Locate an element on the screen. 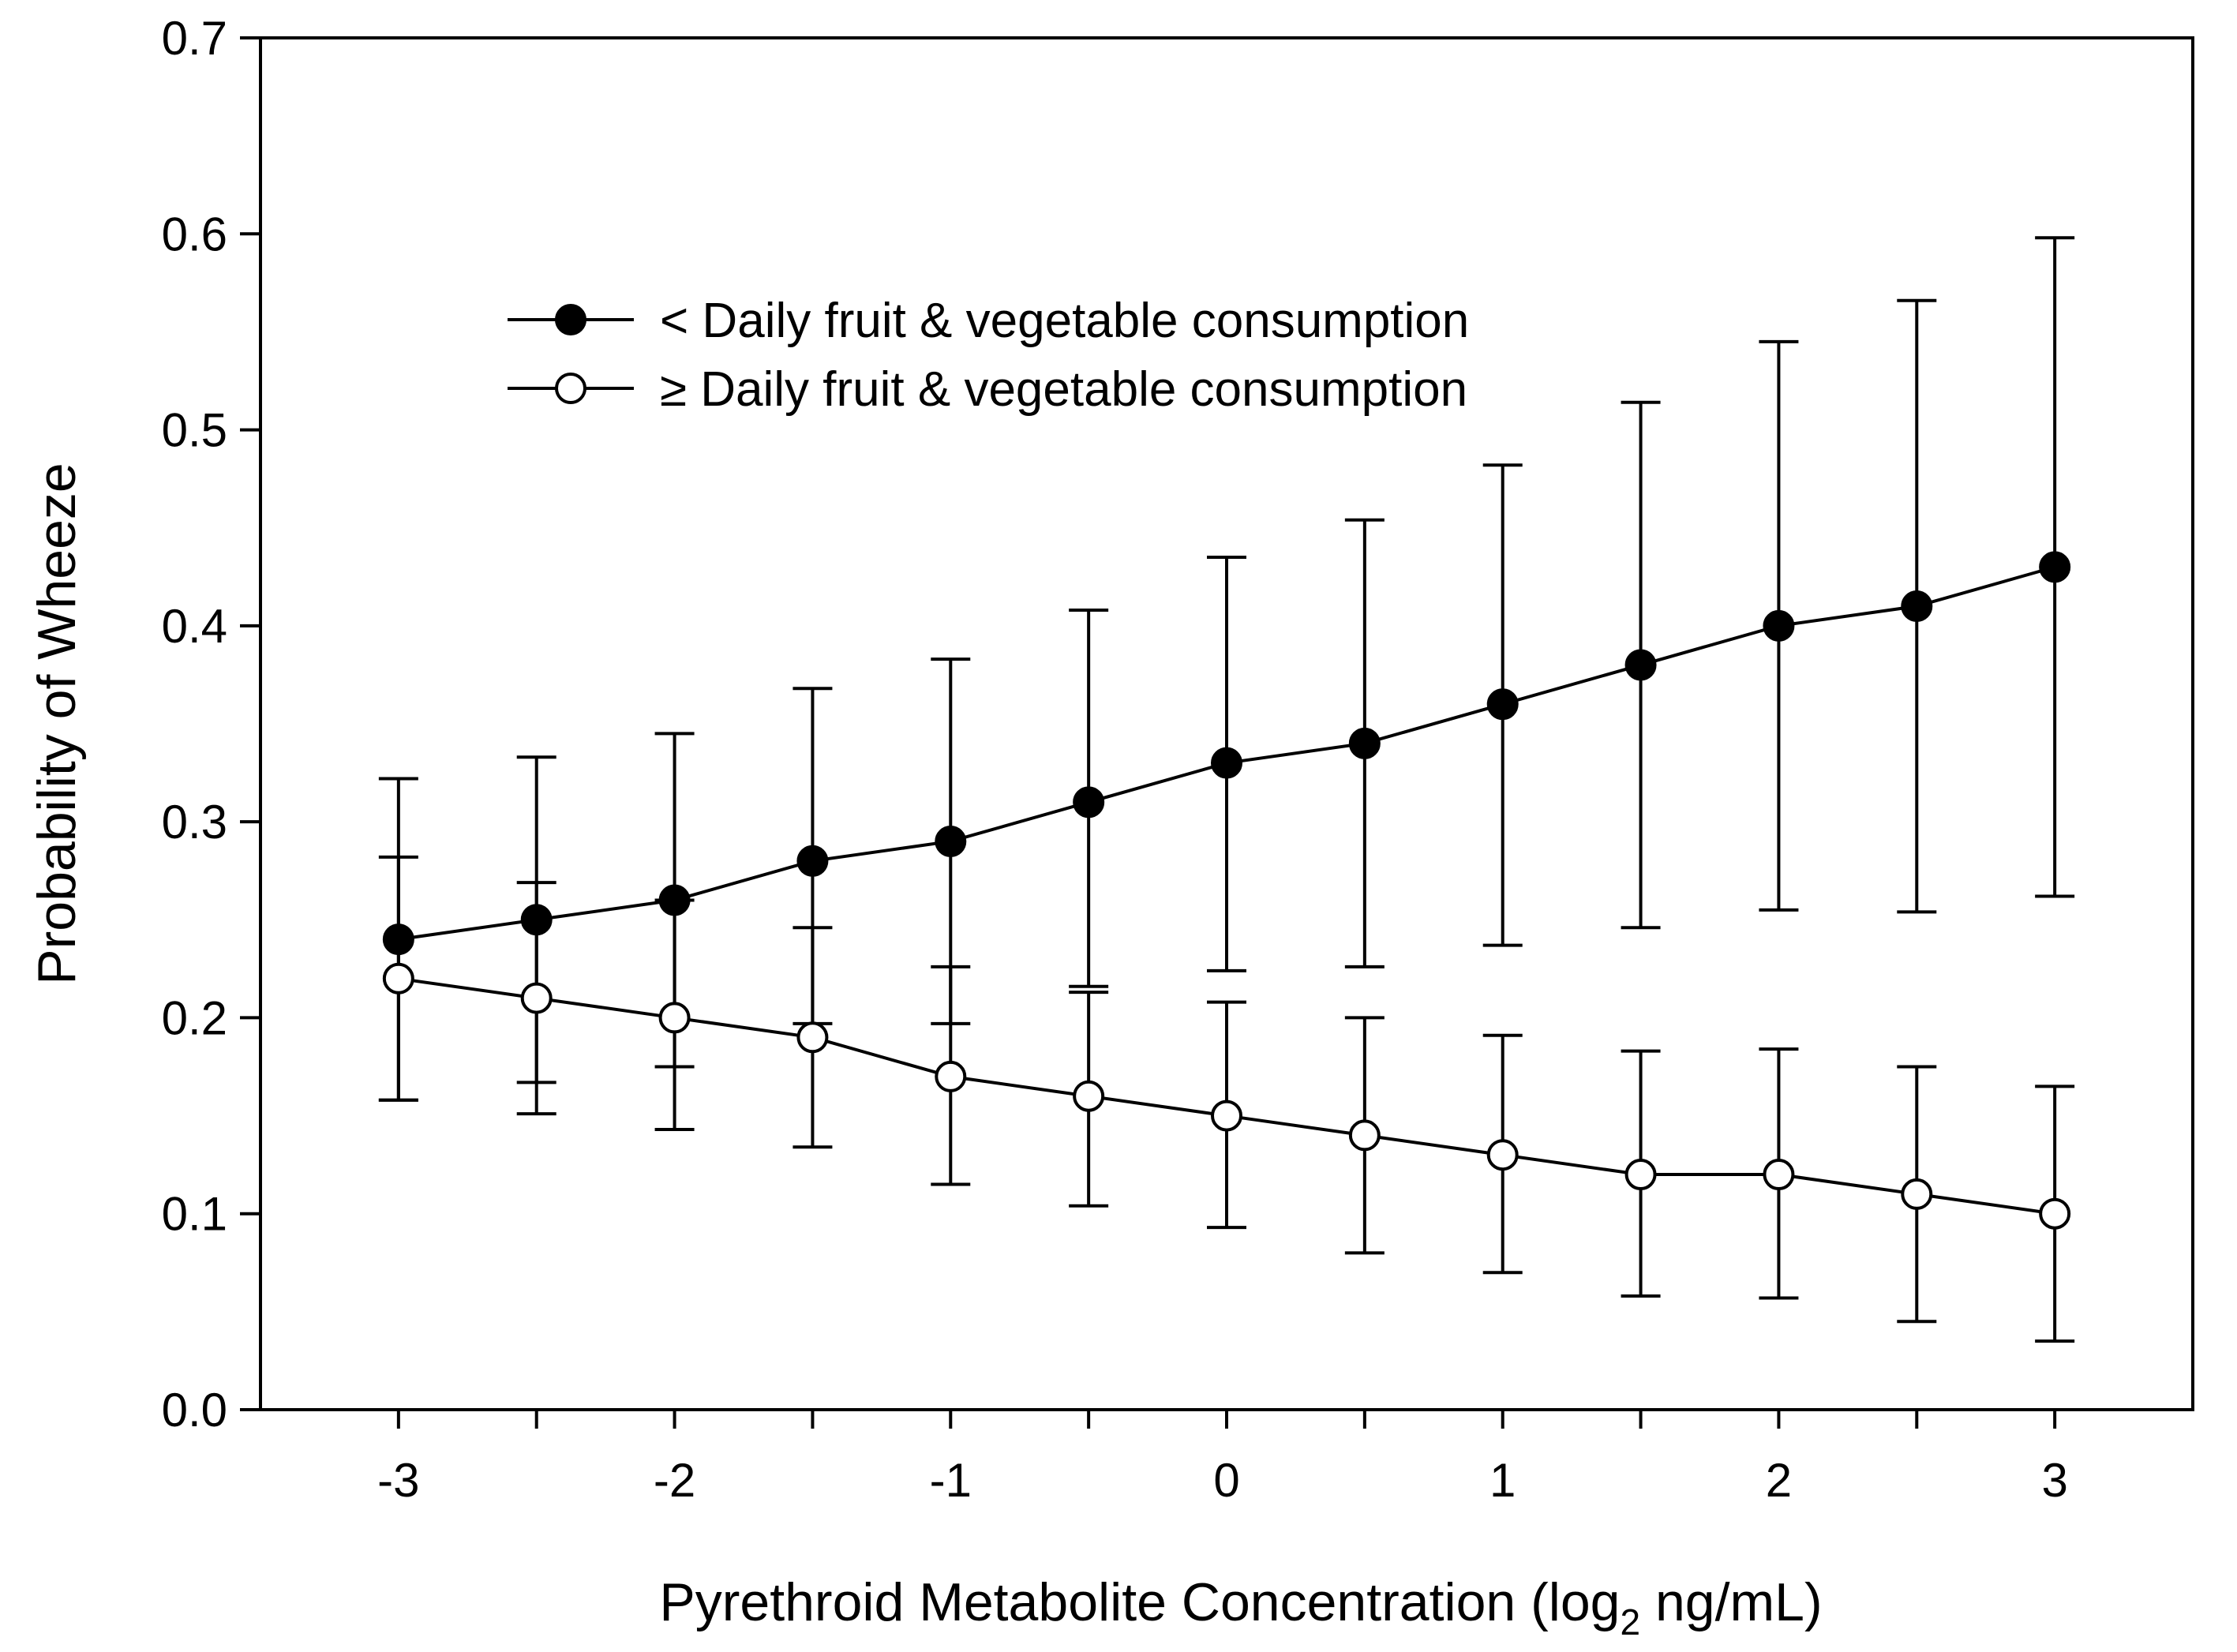  x-axis-label-main: Pyrethroid Metabolite Concentration (log is located at coordinates (1139, 1602).